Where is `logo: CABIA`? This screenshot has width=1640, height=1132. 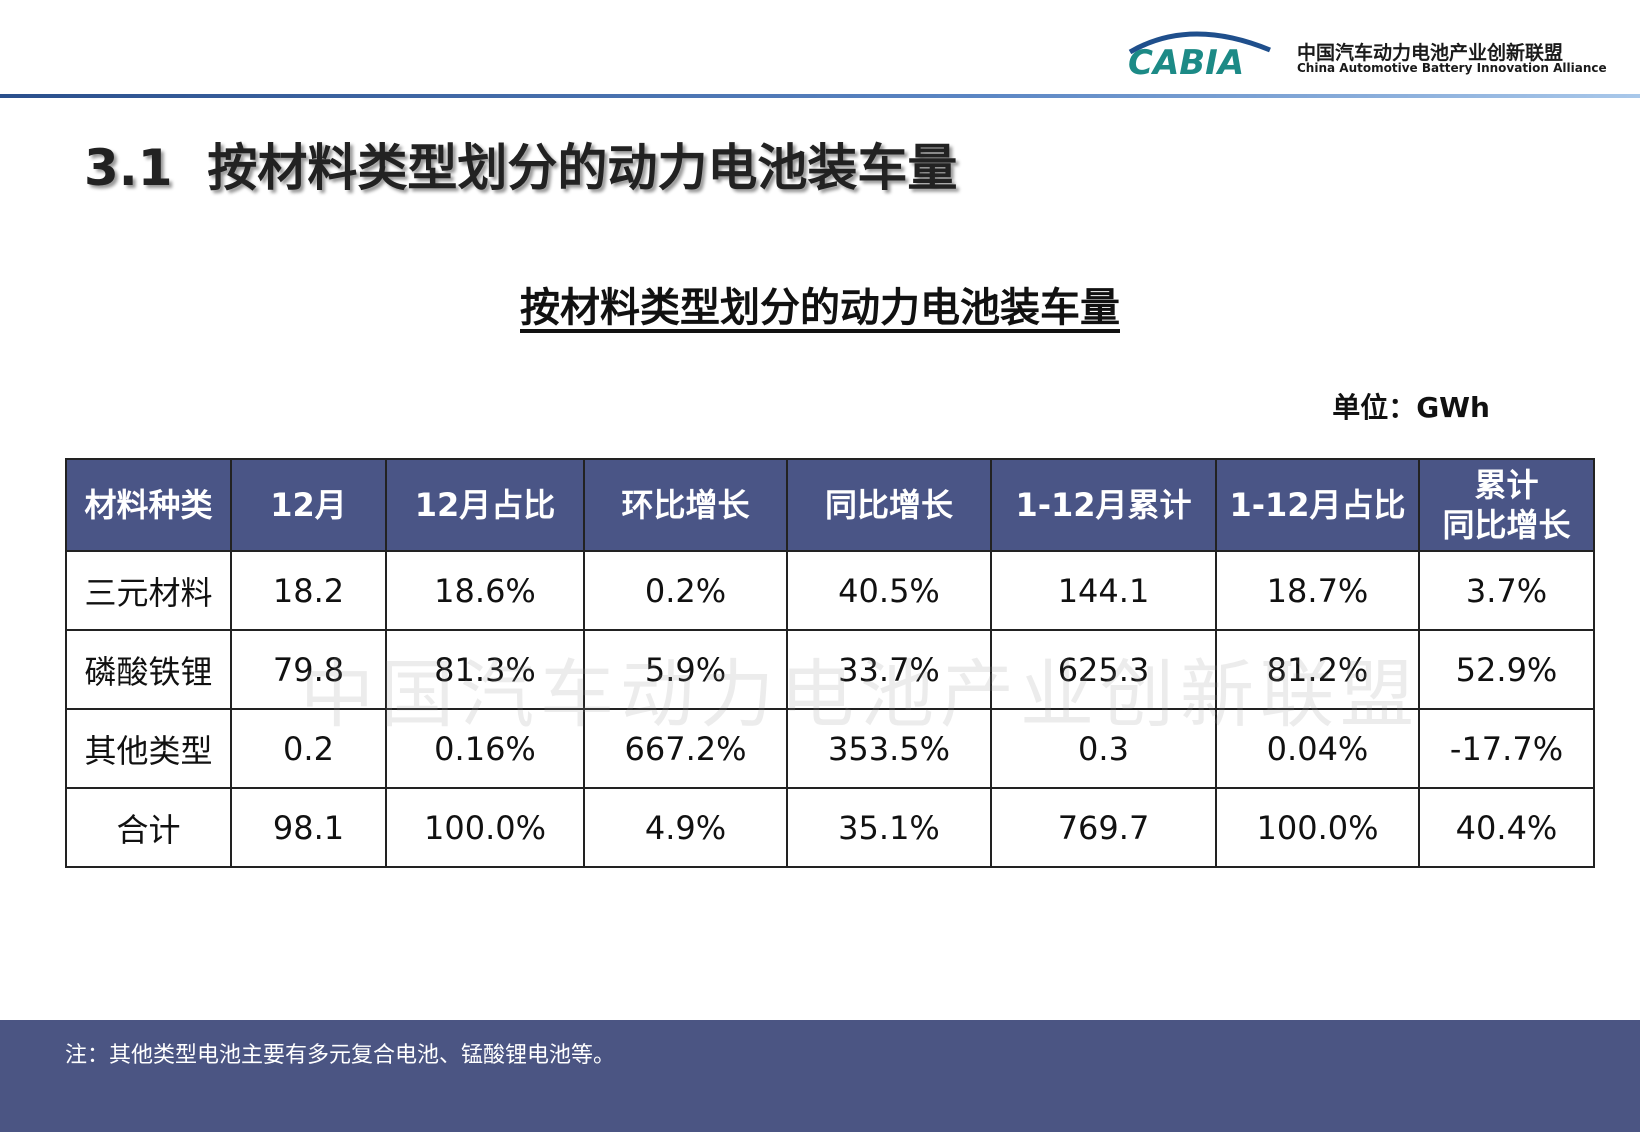 logo: CABIA is located at coordinates (1199, 56).